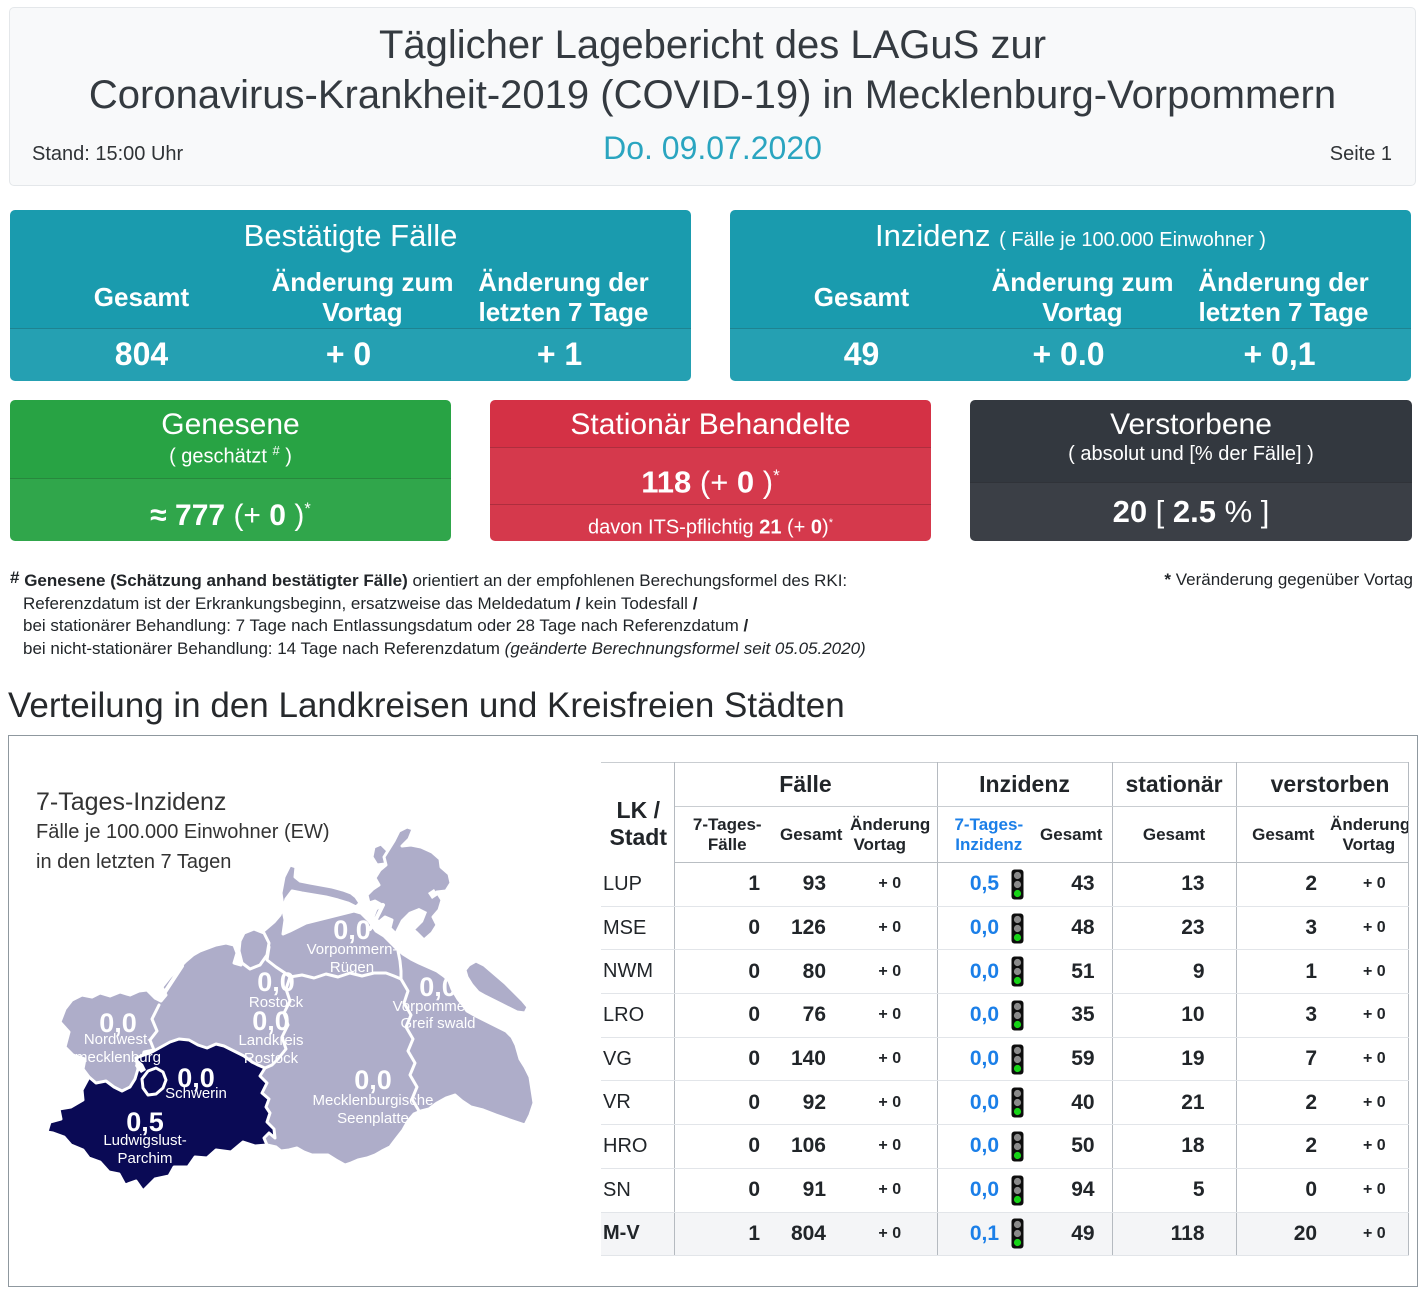  What do you see at coordinates (270, 1040) in the screenshot?
I see `svg-text: Landkreis` at bounding box center [270, 1040].